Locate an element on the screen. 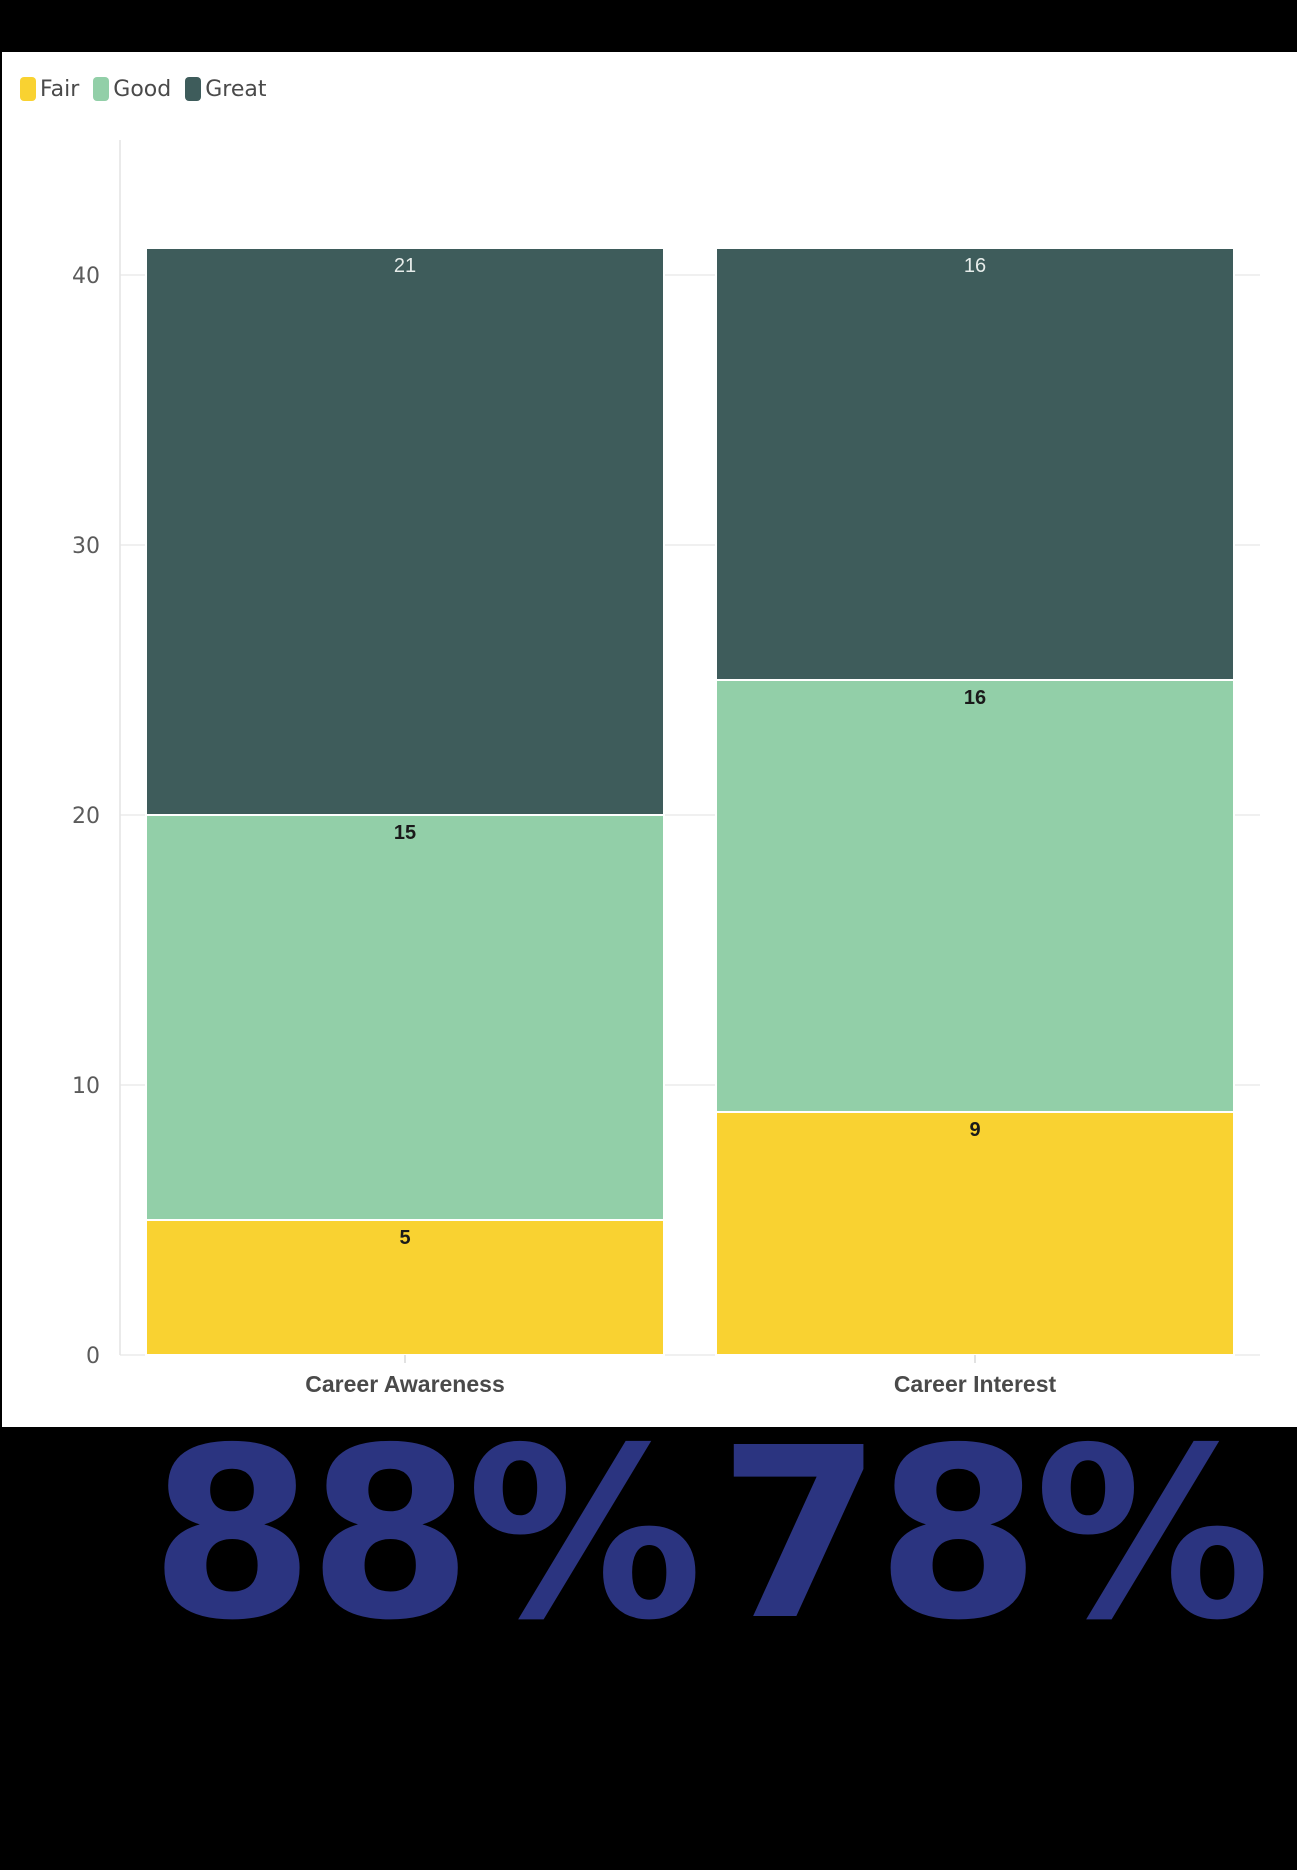 The height and width of the screenshot is (1870, 1297). bar-career-interest-good is located at coordinates (975, 896).